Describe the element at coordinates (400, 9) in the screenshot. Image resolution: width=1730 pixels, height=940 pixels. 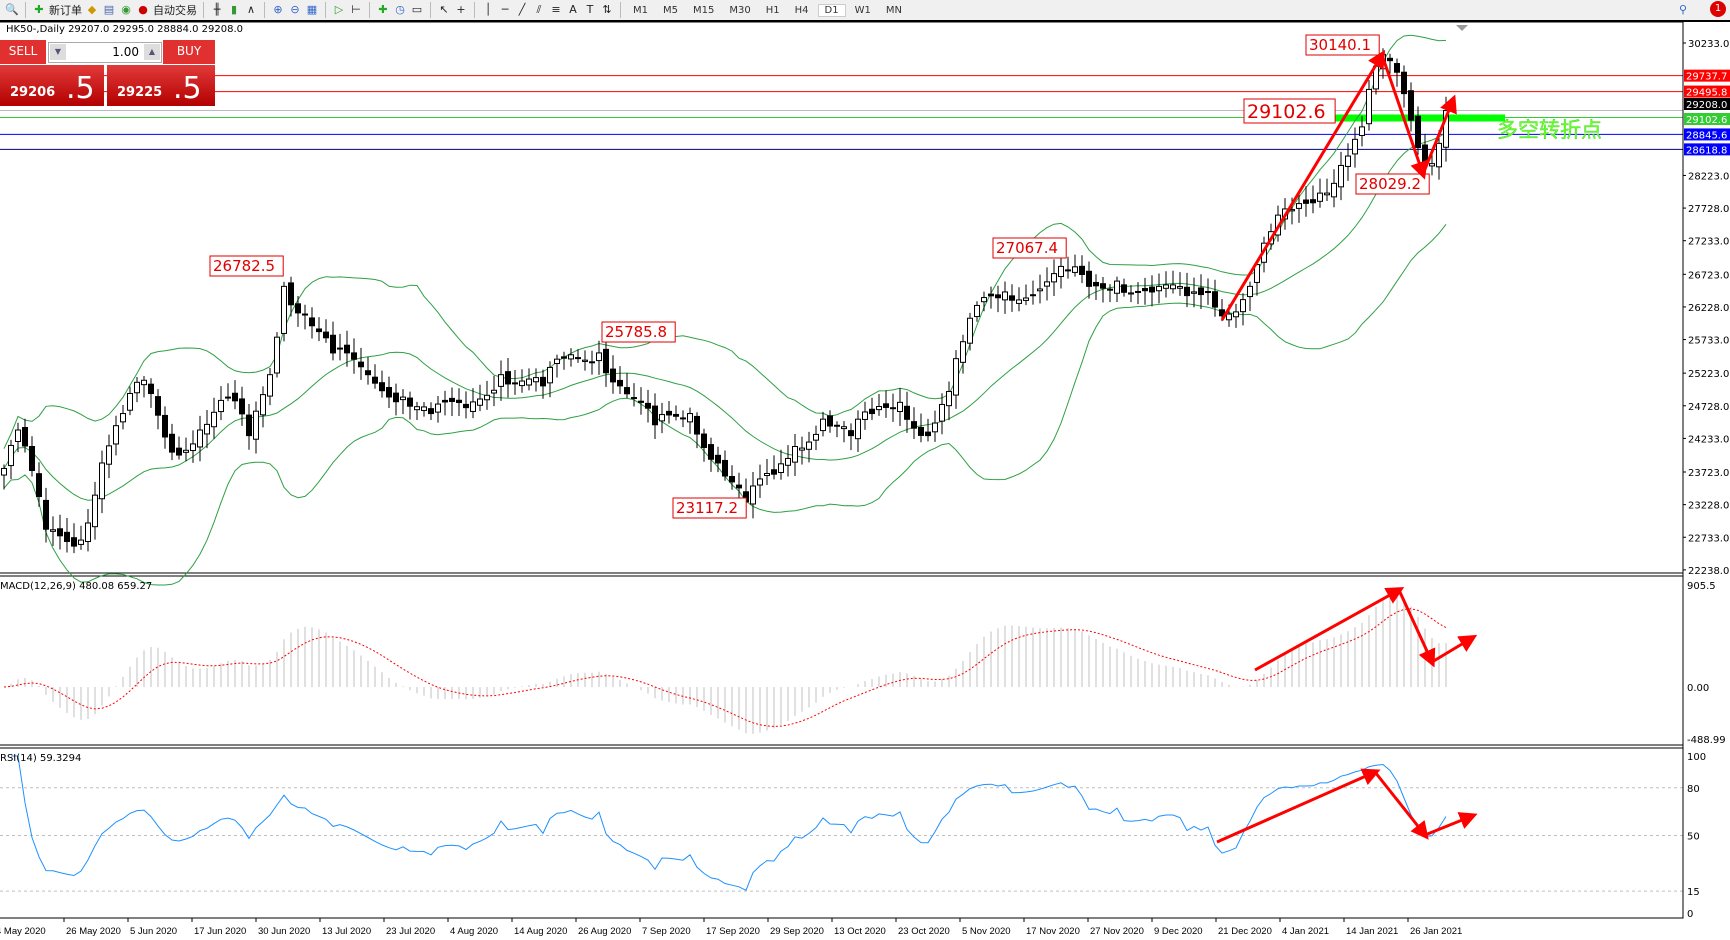
I see `periods-icon: ◷` at that location.